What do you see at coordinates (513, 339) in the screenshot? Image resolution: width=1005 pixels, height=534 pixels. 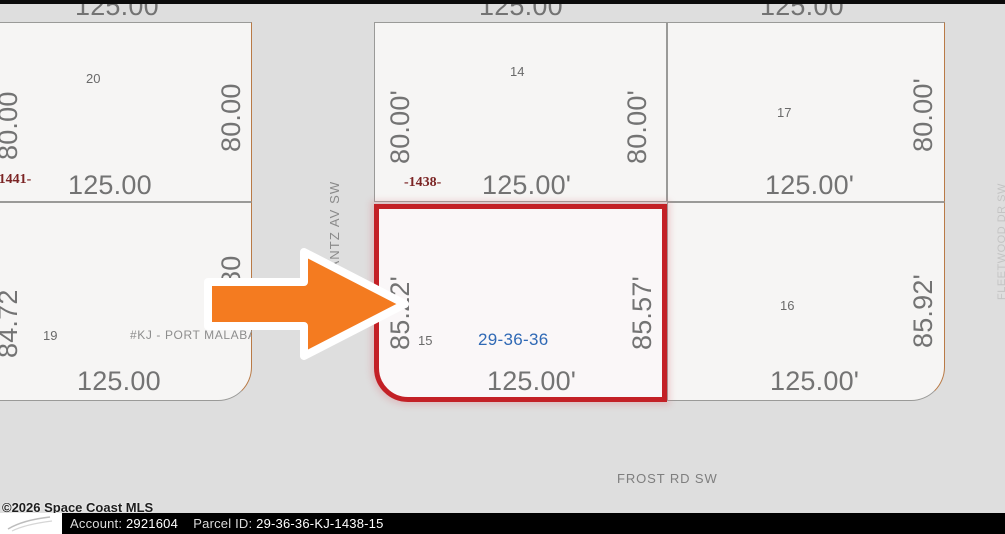 I see `section-township-range-label: 29-36-36` at bounding box center [513, 339].